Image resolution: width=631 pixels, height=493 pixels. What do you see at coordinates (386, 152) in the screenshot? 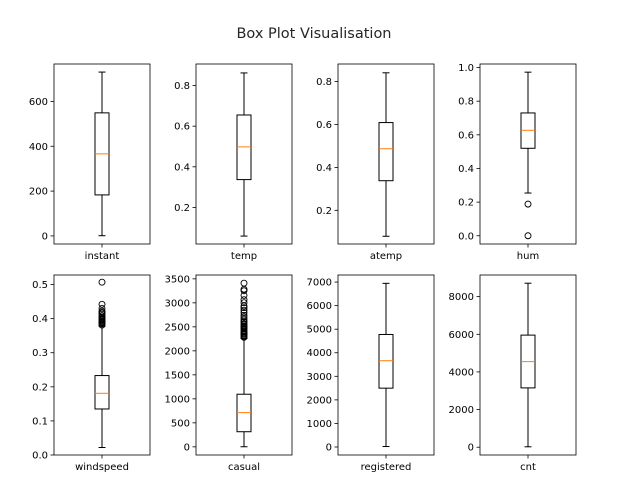
I see `iqr-box-atemp` at bounding box center [386, 152].